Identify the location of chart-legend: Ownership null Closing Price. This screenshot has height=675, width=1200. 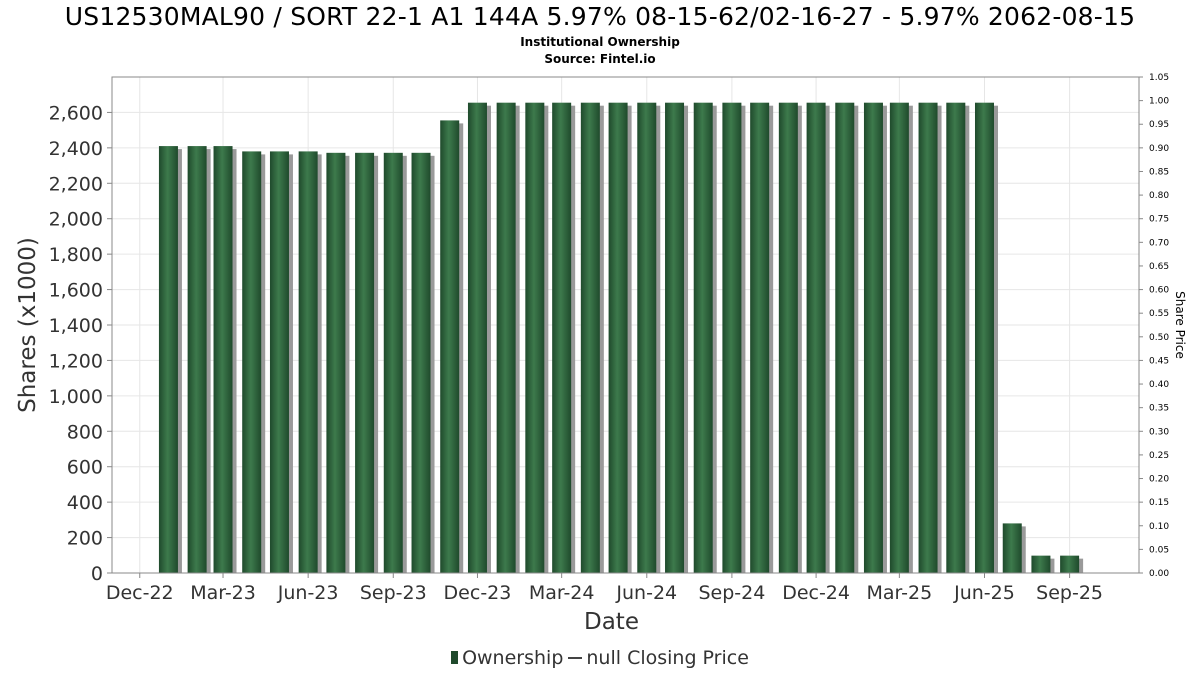
(600, 657).